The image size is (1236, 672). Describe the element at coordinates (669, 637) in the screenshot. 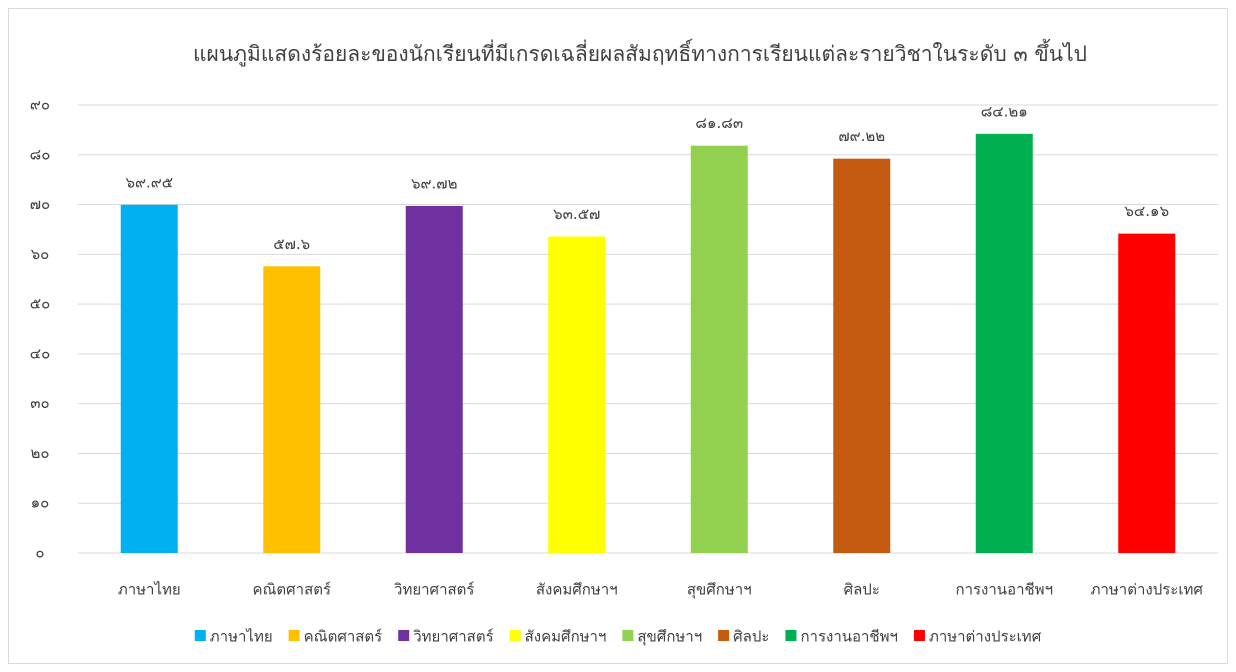

I see `legend-label: สุขศึกษาฯ` at that location.